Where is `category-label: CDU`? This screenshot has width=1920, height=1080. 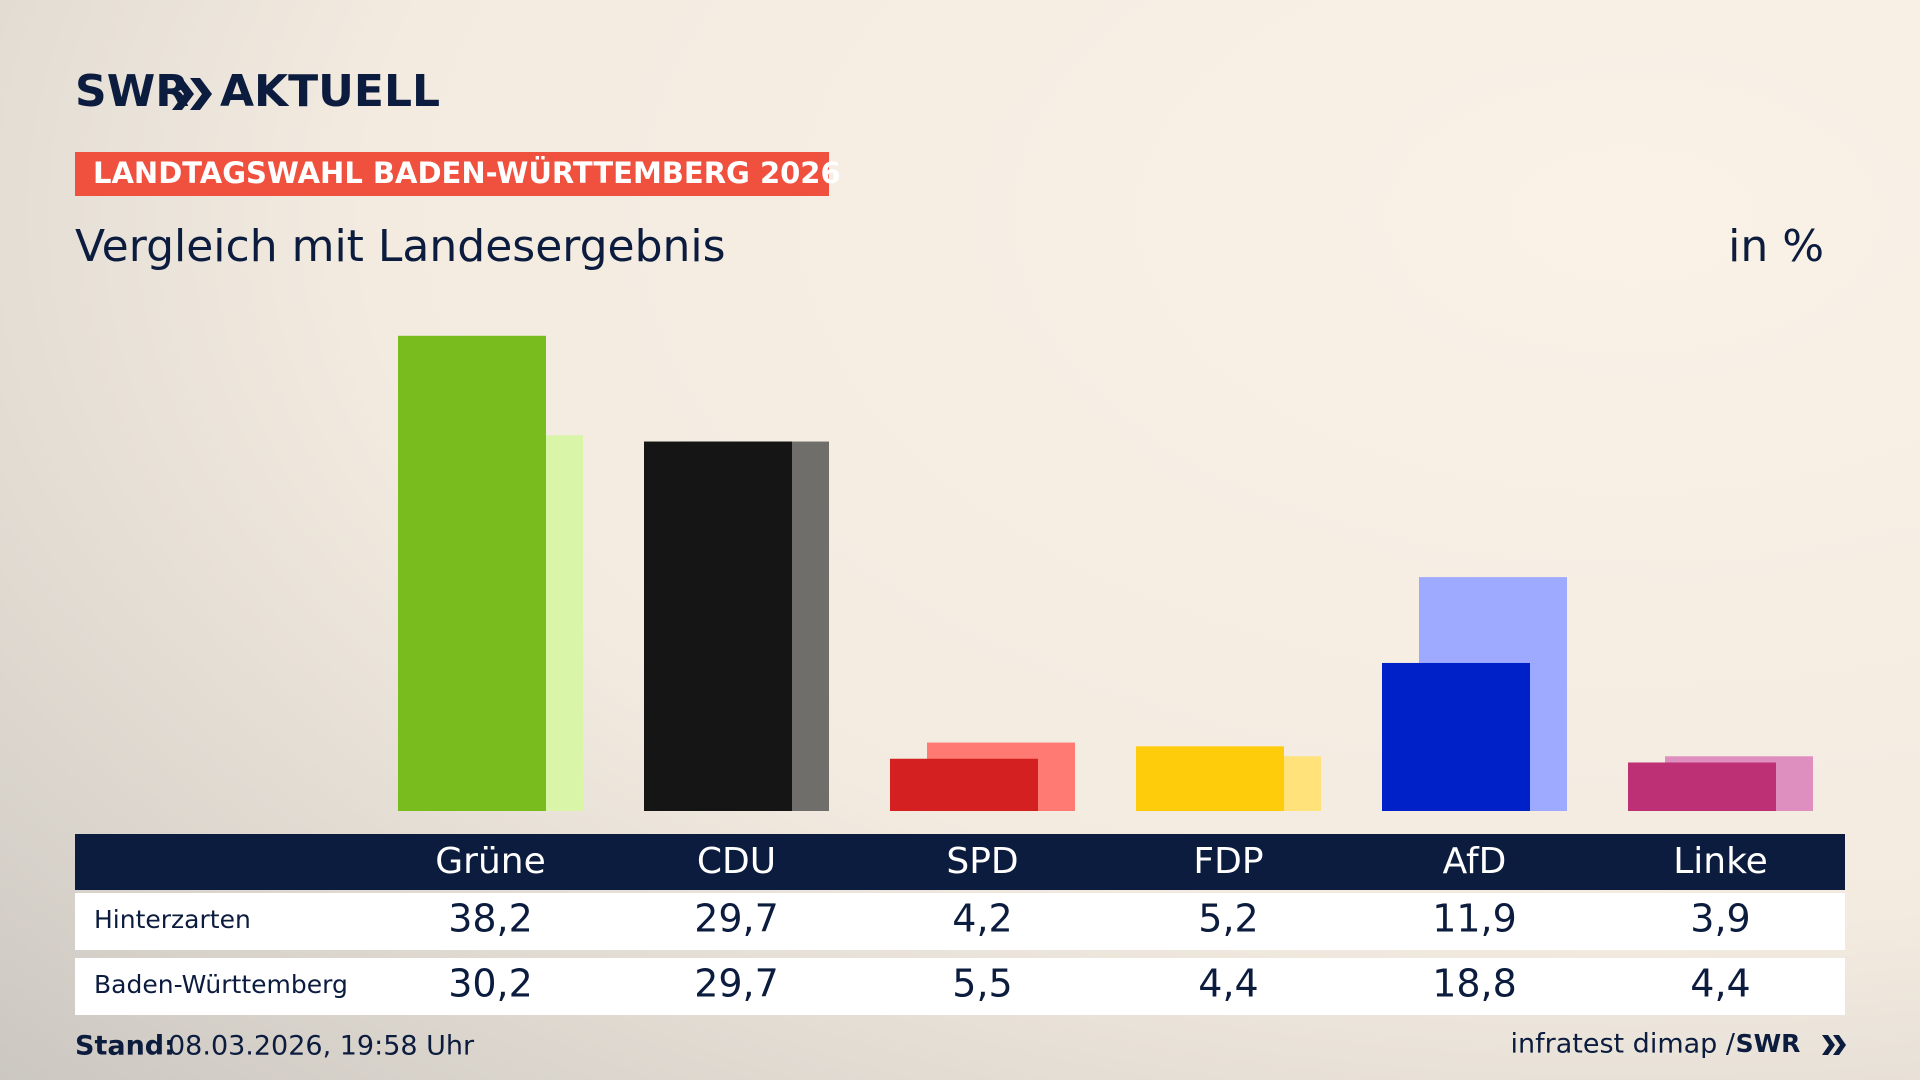
category-label: CDU is located at coordinates (736, 861).